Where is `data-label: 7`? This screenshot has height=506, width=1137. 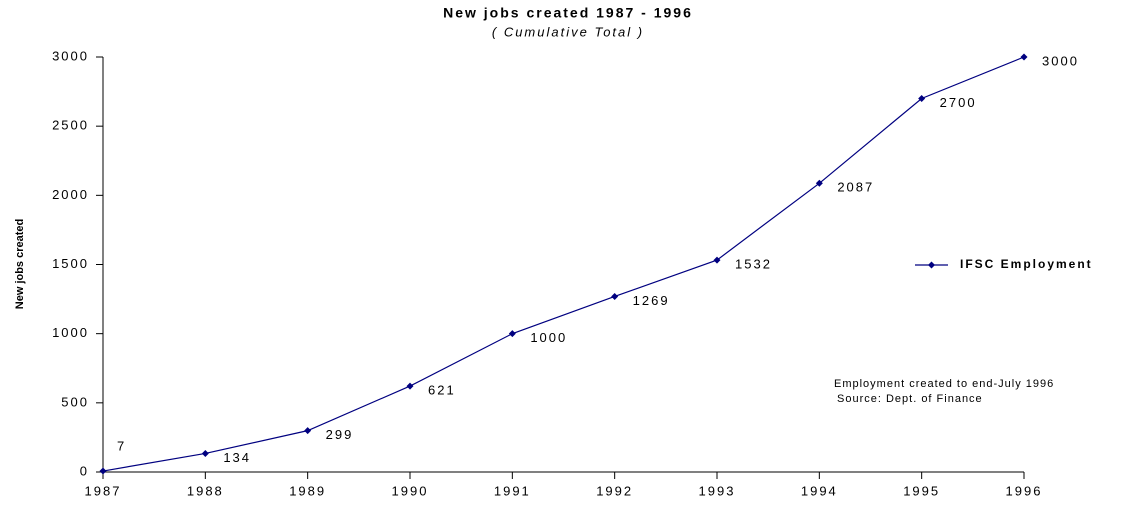 data-label: 7 is located at coordinates (121, 445).